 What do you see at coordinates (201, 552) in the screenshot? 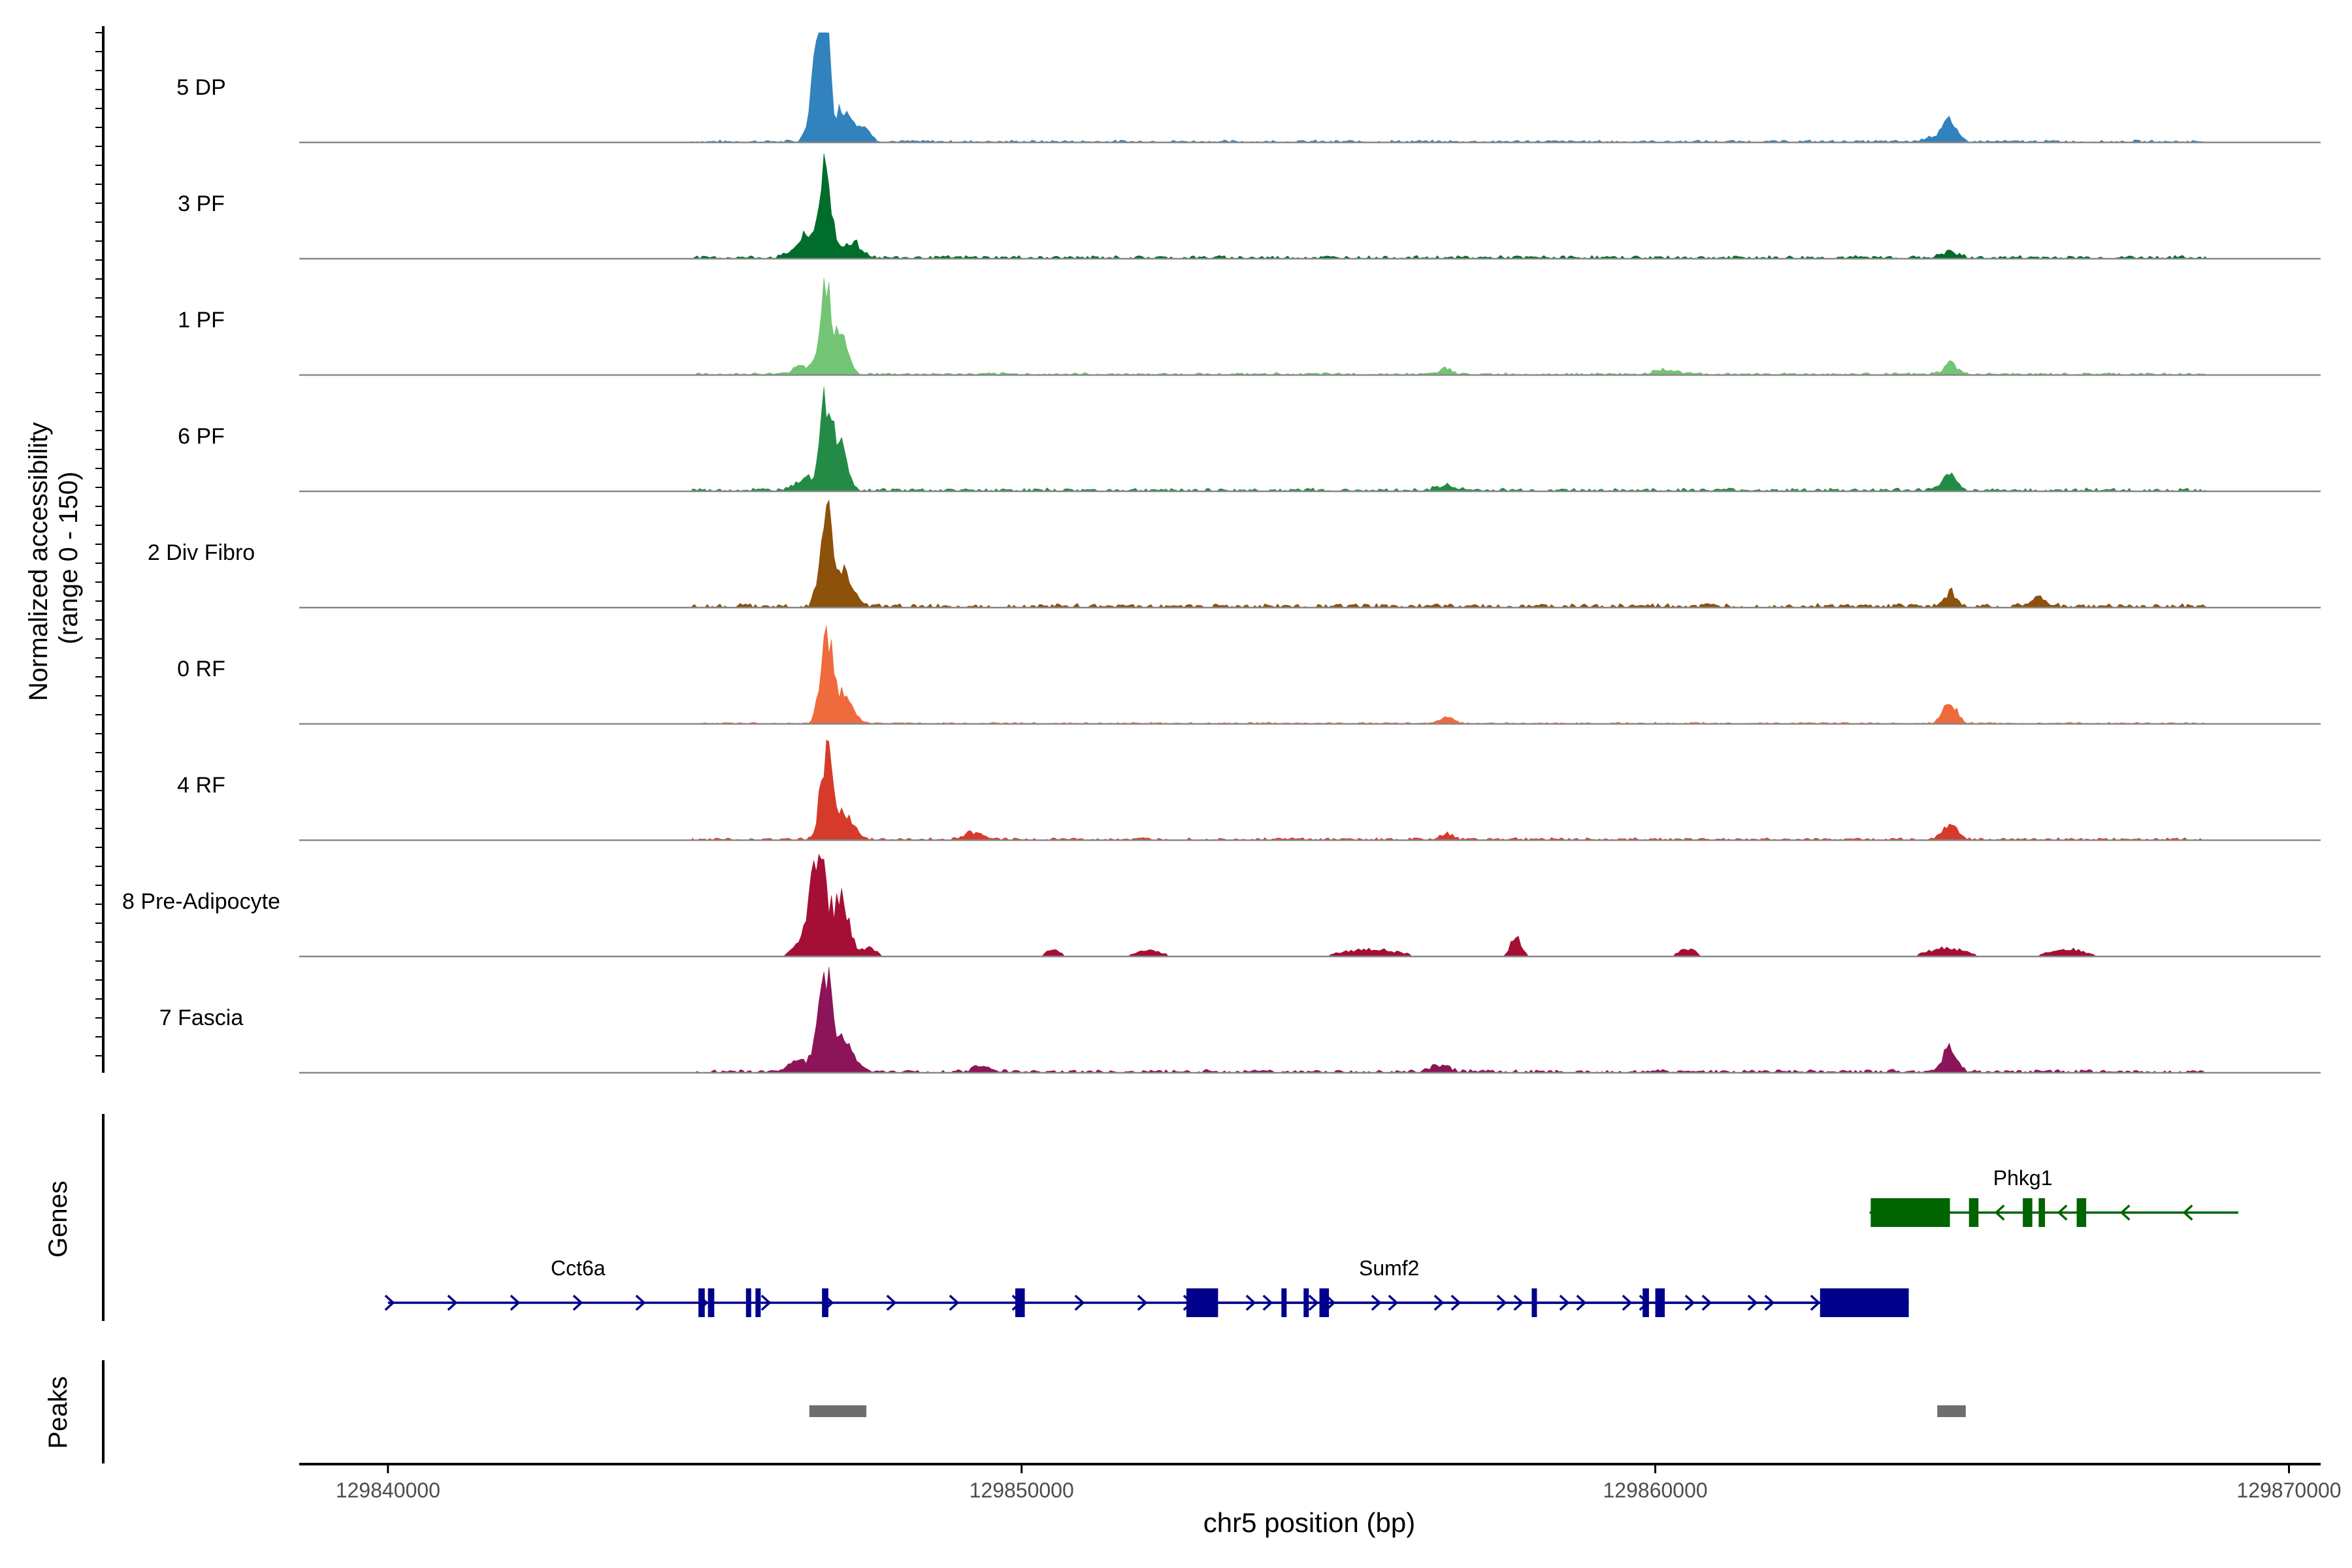
I see `track-label: 2 Div Fibro` at bounding box center [201, 552].